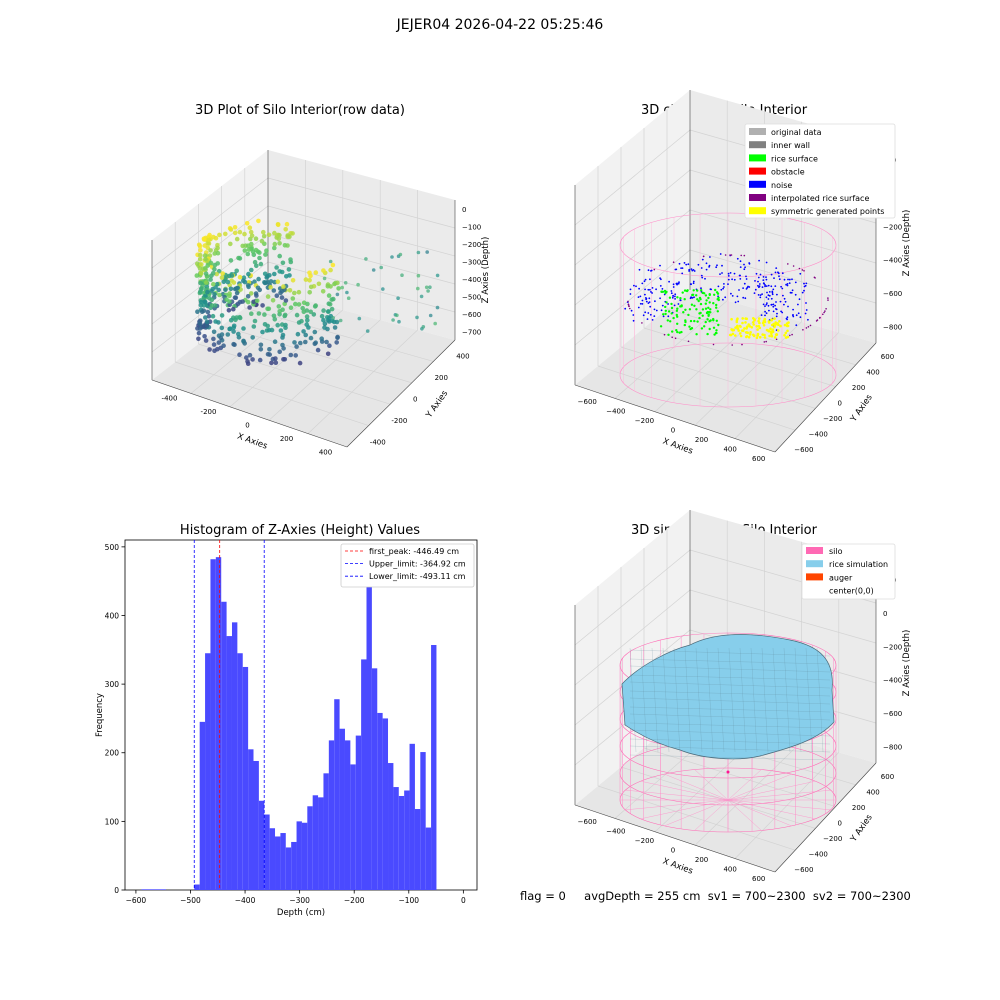 Image resolution: width=1000 pixels, height=1000 pixels. Describe the element at coordinates (587, 402) in the screenshot. I see `x-tick-label: −600` at that location.